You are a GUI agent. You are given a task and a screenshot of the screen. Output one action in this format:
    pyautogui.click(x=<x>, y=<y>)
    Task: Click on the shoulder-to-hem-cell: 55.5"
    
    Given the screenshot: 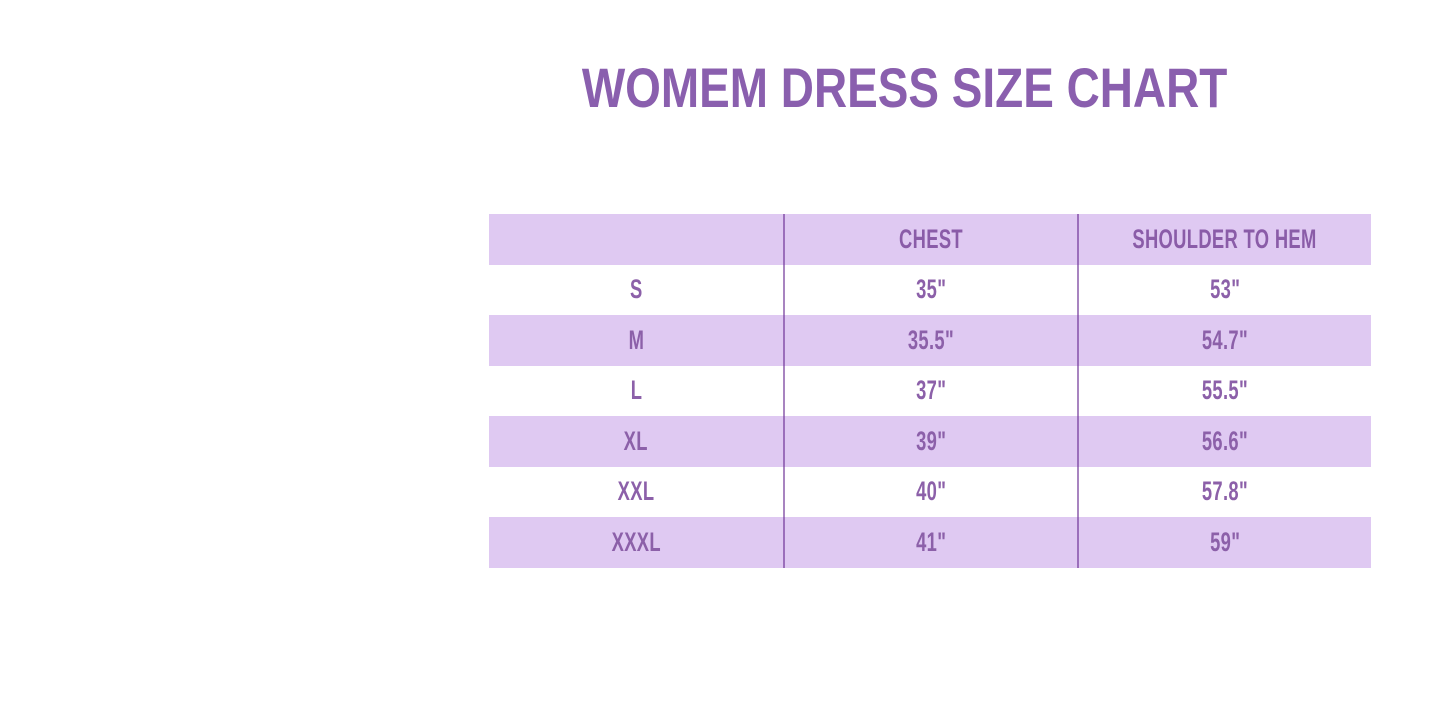 What is the action you would take?
    pyautogui.click(x=1224, y=390)
    